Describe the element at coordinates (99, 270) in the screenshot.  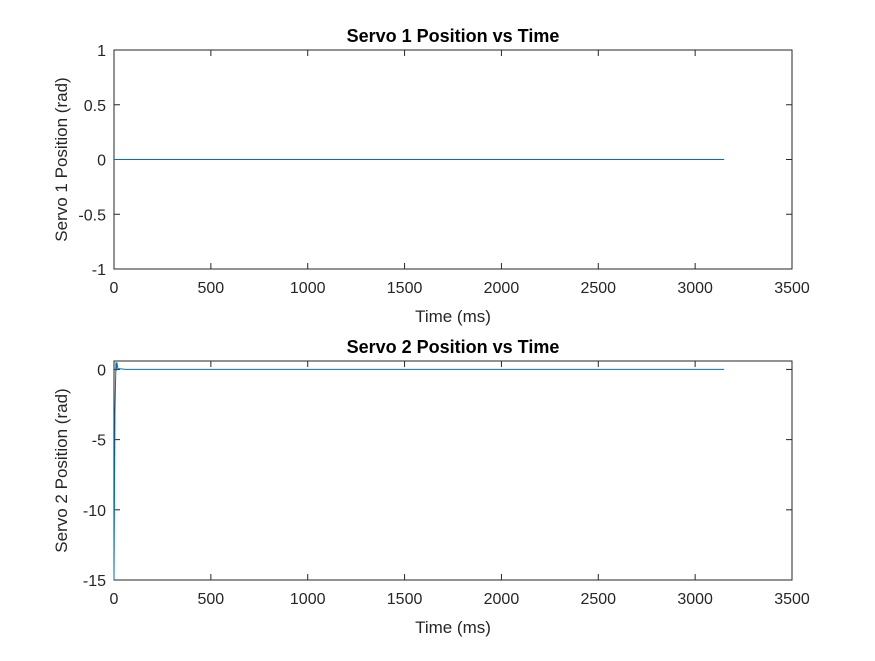
I see `y-tick-label: -1` at that location.